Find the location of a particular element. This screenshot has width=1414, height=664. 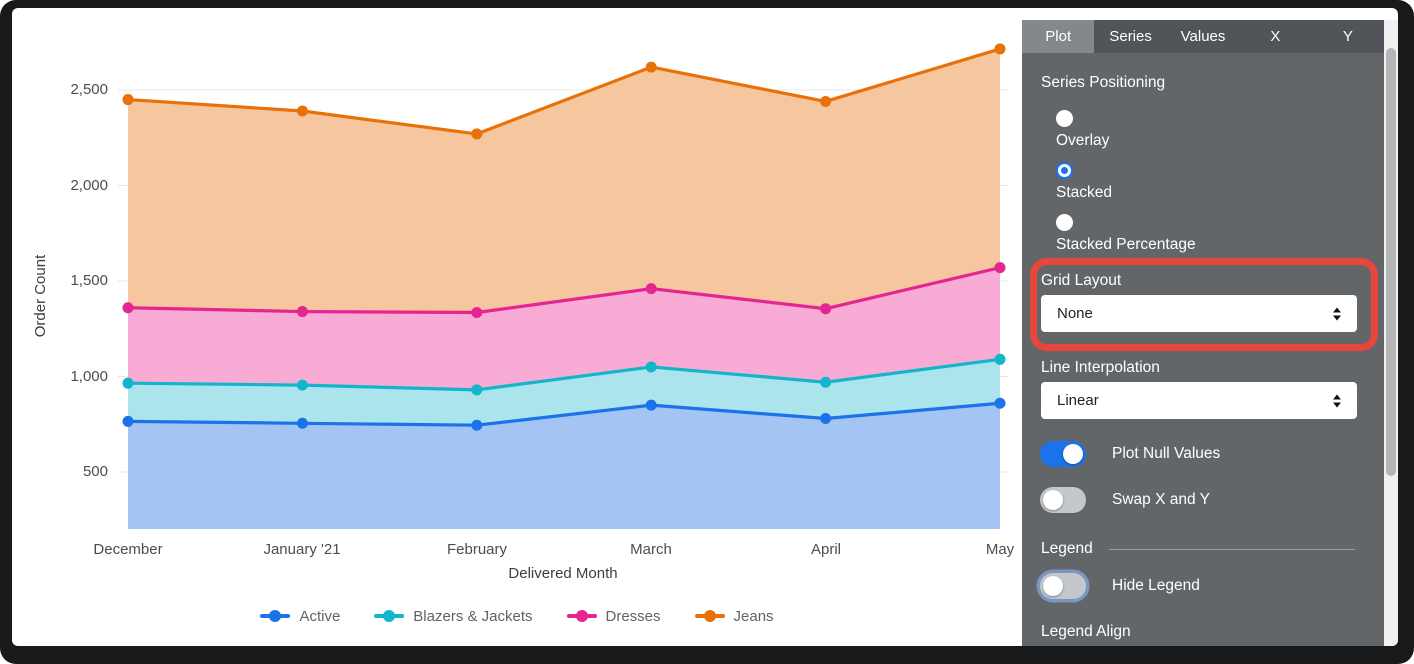

radio-selected-icon is located at coordinates (1064, 170).